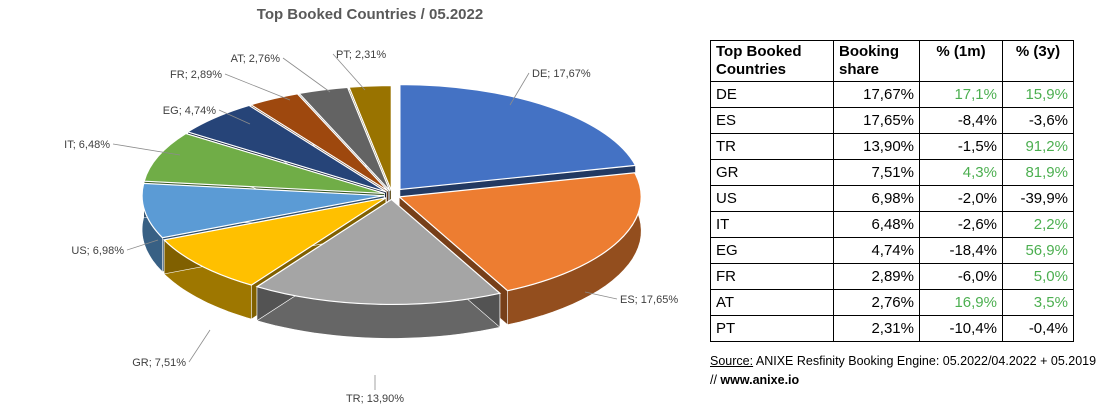 This screenshot has width=1100, height=417. I want to click on cell-country: ES, so click(772, 120).